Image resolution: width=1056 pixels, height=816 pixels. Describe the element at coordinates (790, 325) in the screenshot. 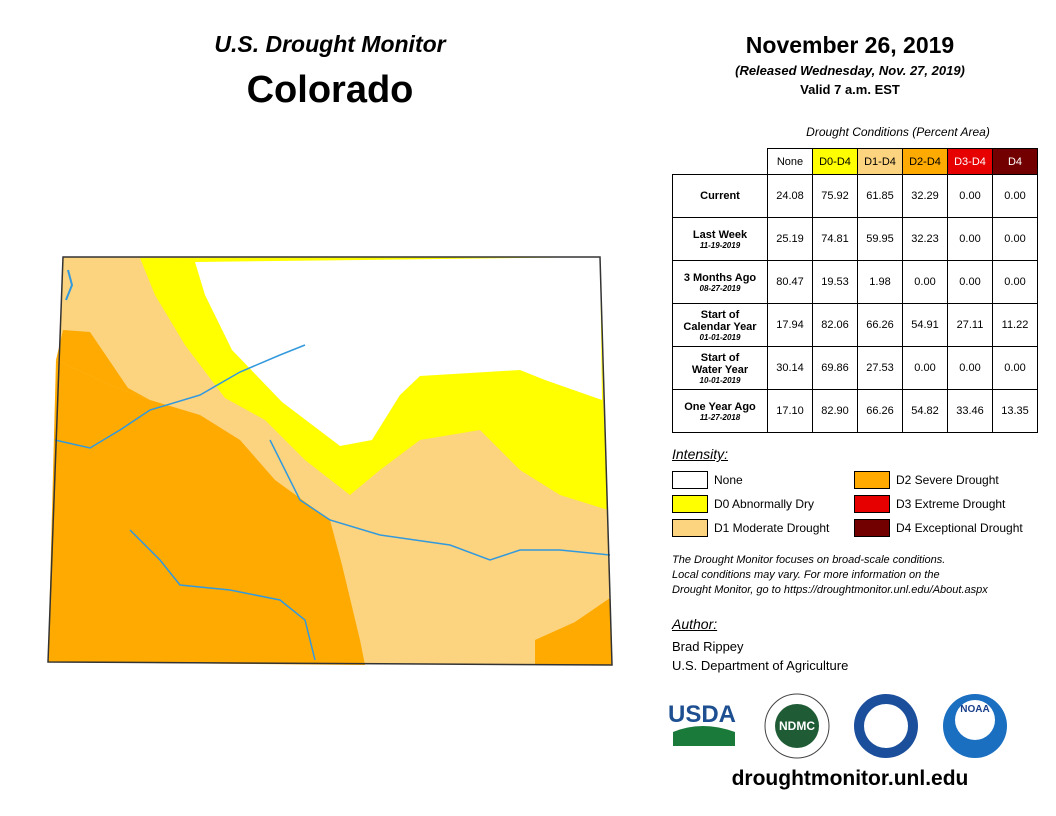

I see `table-cell: 17.94` at that location.